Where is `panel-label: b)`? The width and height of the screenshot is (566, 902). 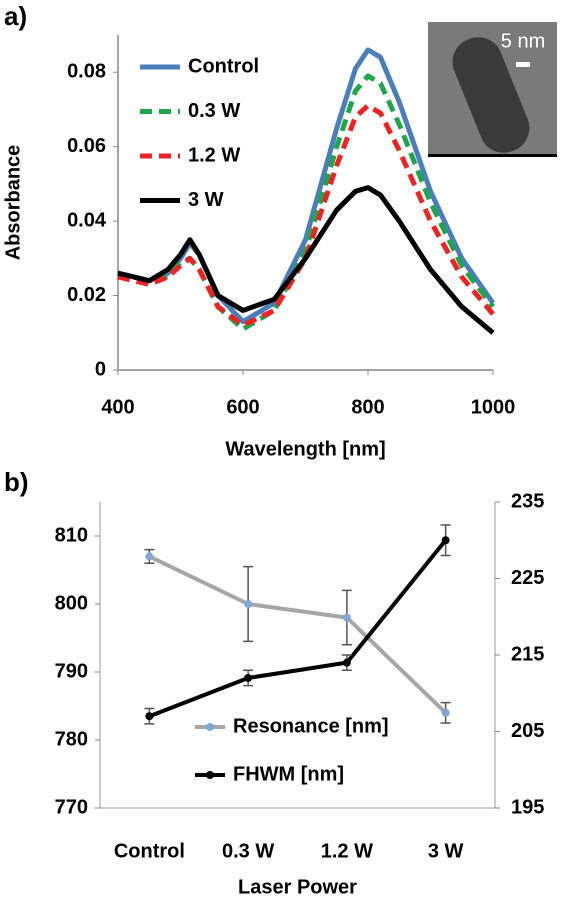
panel-label: b) is located at coordinates (16, 482).